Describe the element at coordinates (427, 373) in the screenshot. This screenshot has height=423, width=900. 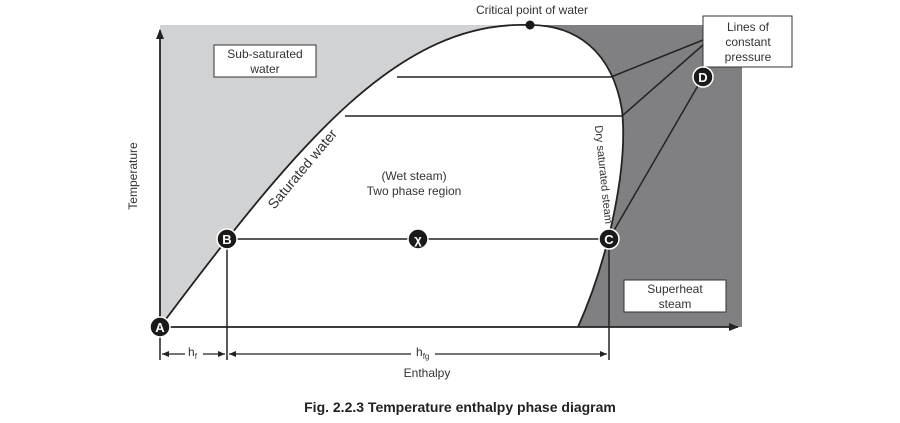
I see `enthalpy-axis-label: Enthalpy` at that location.